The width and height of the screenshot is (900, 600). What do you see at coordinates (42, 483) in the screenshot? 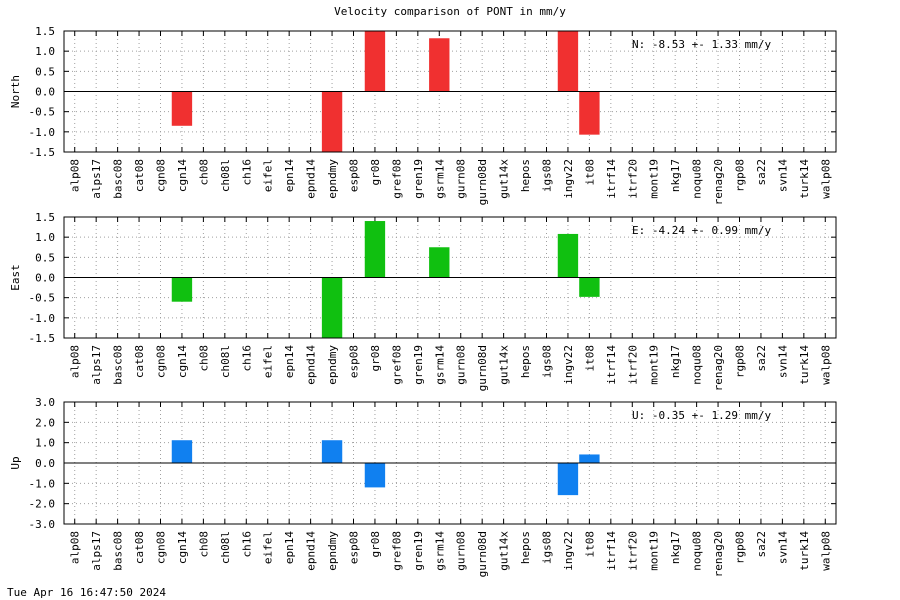
I see `y-tick-label: -1.0` at bounding box center [42, 483].